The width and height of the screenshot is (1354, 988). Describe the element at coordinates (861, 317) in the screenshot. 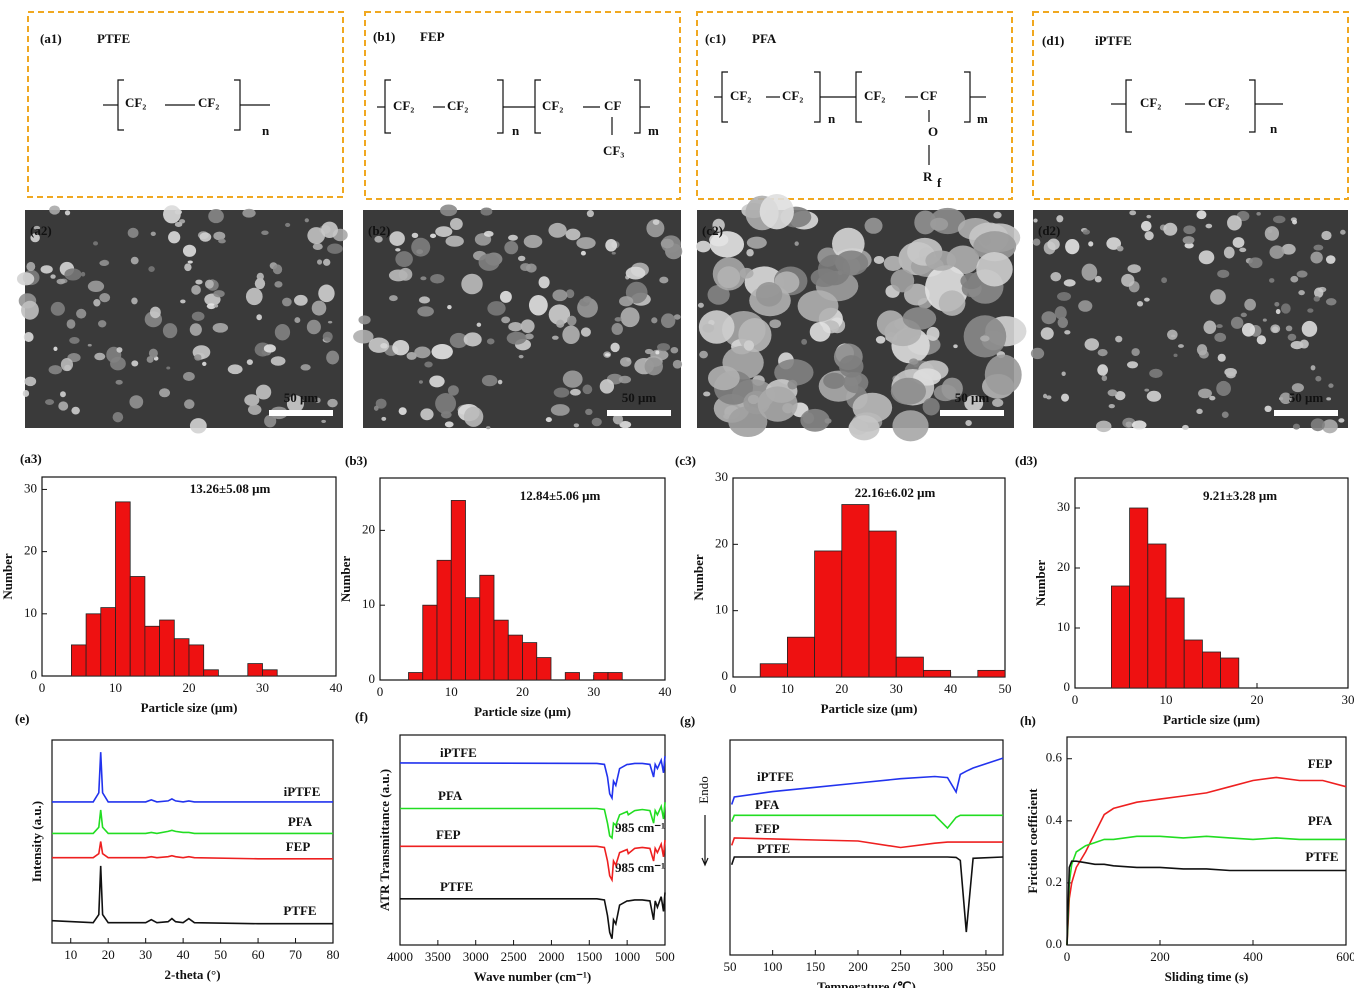

I see `sem-image` at that location.